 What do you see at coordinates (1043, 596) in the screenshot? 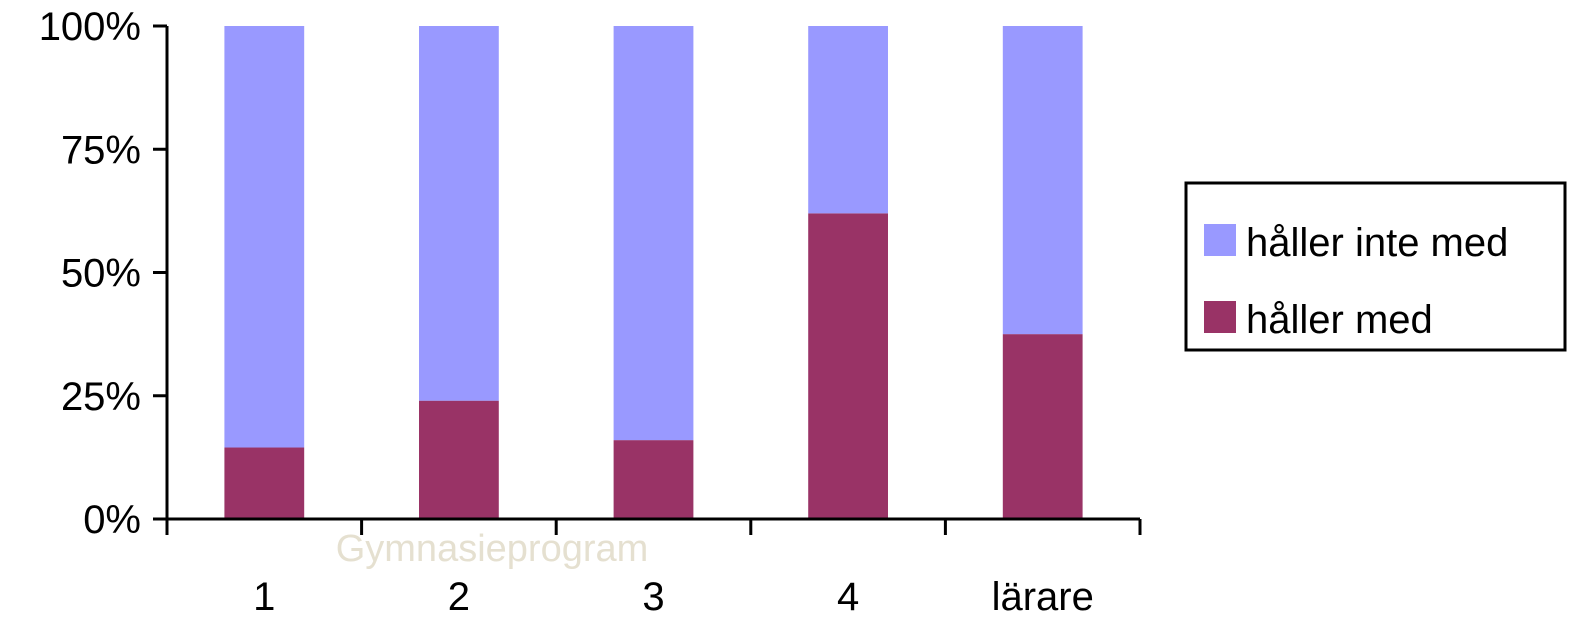
I see `x-tick-label: lärare` at bounding box center [1043, 596].